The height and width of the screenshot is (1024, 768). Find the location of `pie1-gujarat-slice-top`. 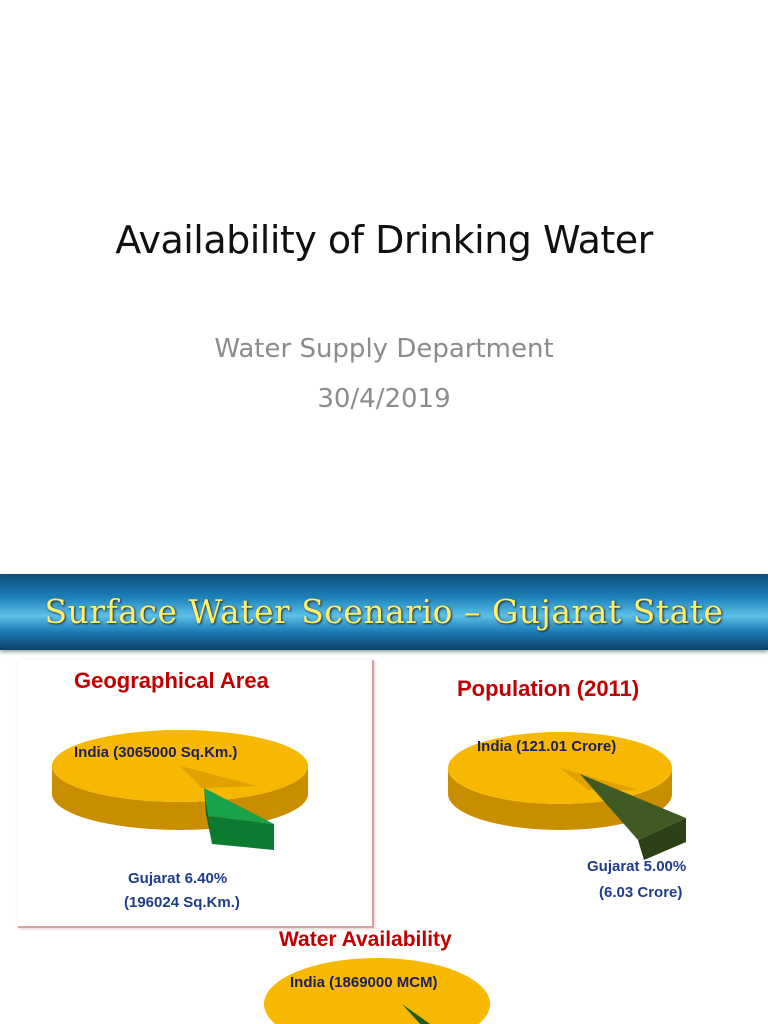

pie1-gujarat-slice-top is located at coordinates (239, 806).